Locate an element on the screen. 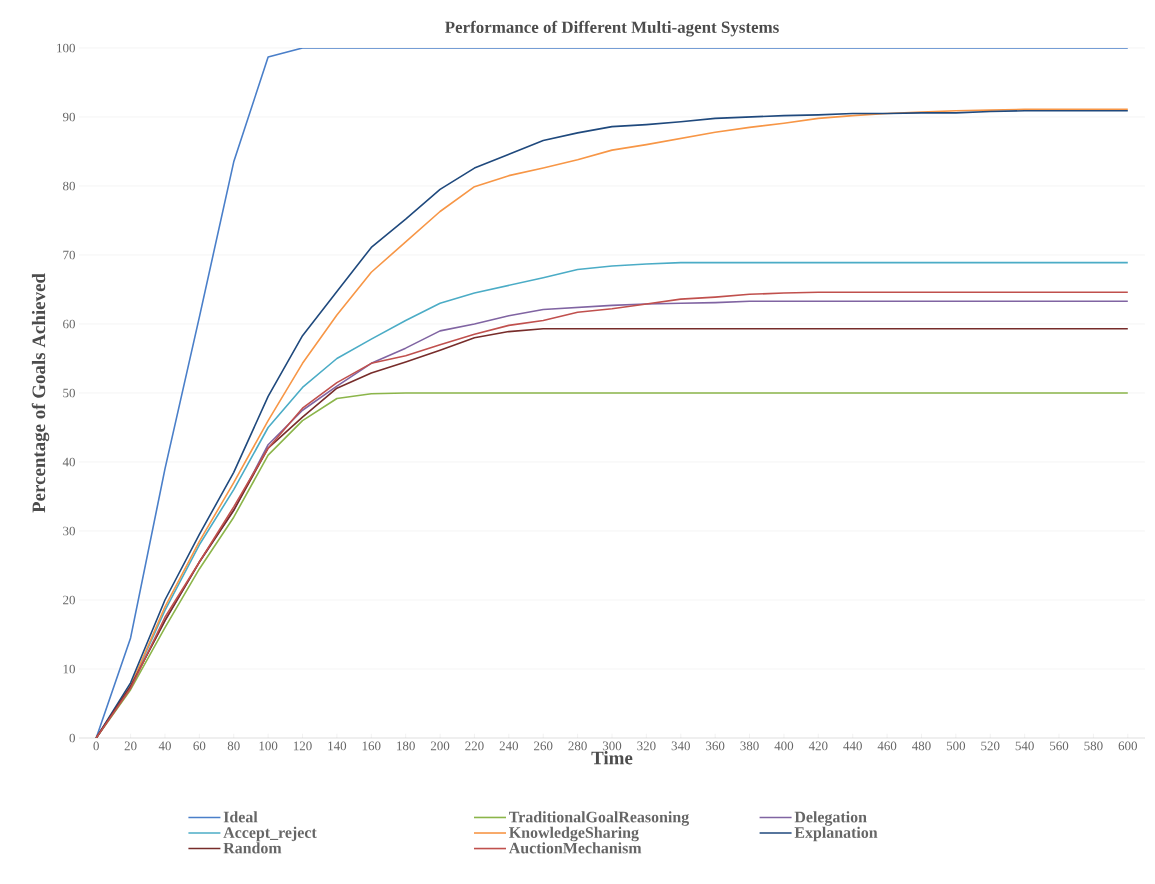 This screenshot has height=884, width=1155. x-tick-label: 300 is located at coordinates (612, 746).